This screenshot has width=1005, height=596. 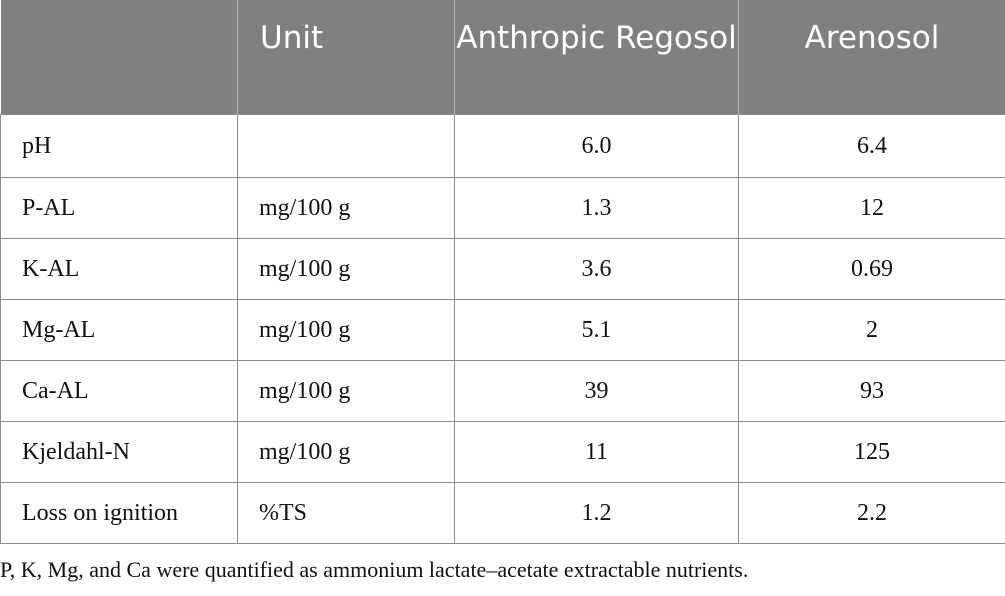 I want to click on header-parameter, so click(x=119, y=57).